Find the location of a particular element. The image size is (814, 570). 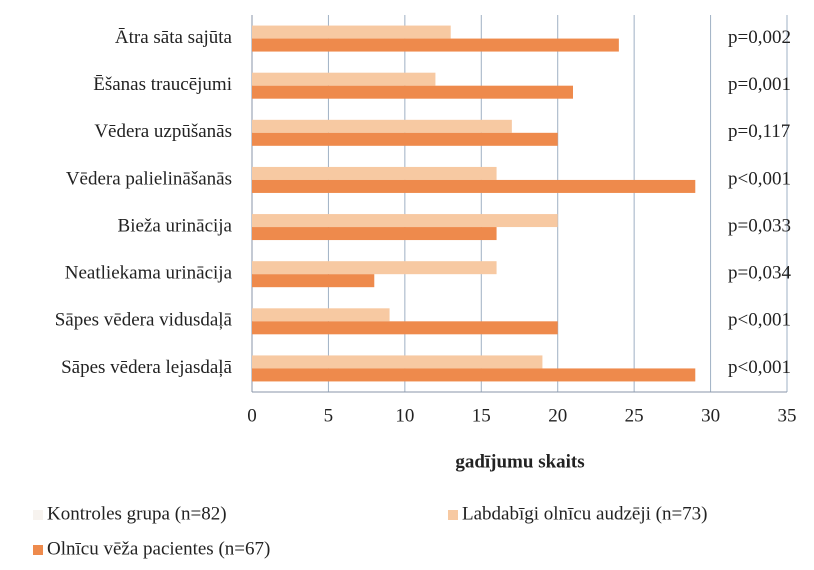

y-tick-label: Ēšanas traucējumi is located at coordinates (162, 84).